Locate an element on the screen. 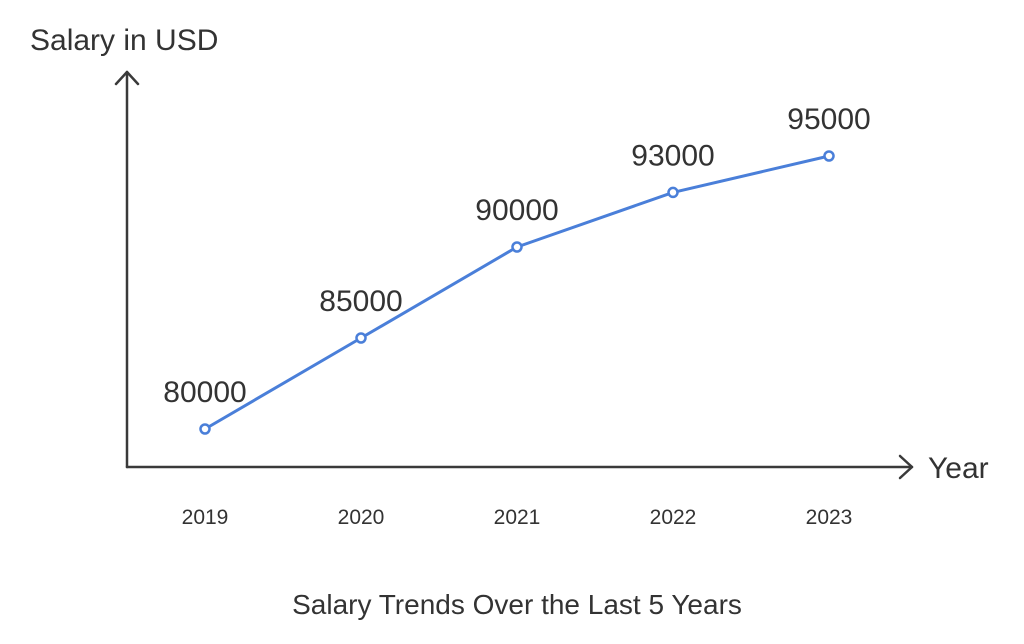 Image resolution: width=1024 pixels, height=644 pixels. x-axis is located at coordinates (519, 467).